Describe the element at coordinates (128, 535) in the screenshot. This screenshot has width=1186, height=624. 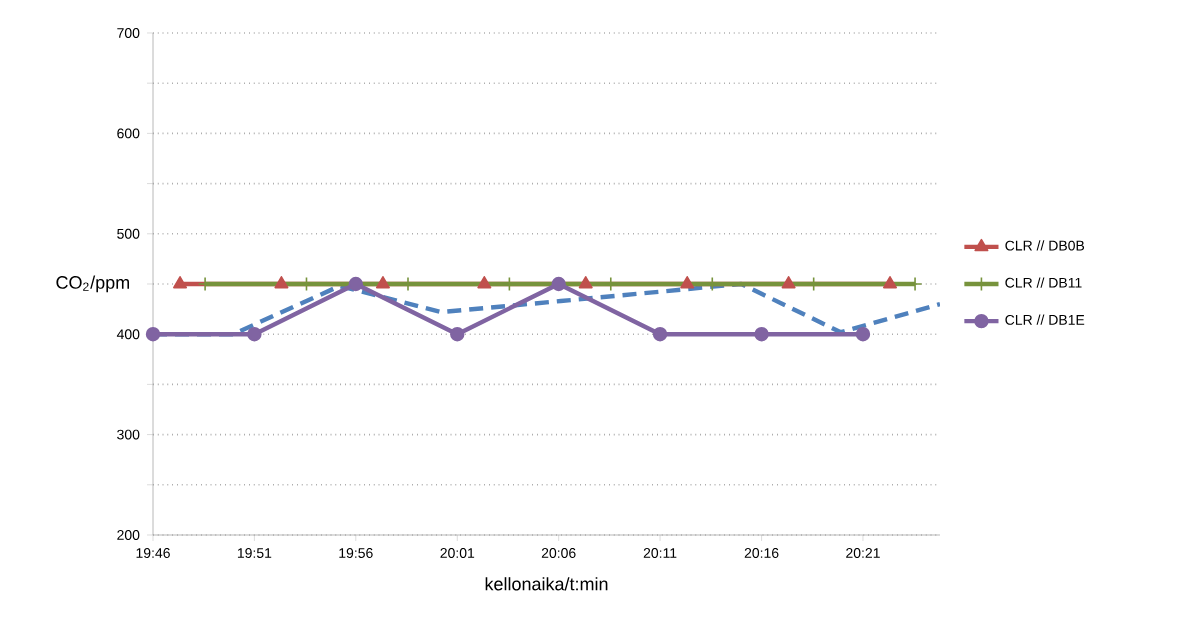
I see `y-tick-label: 200` at that location.